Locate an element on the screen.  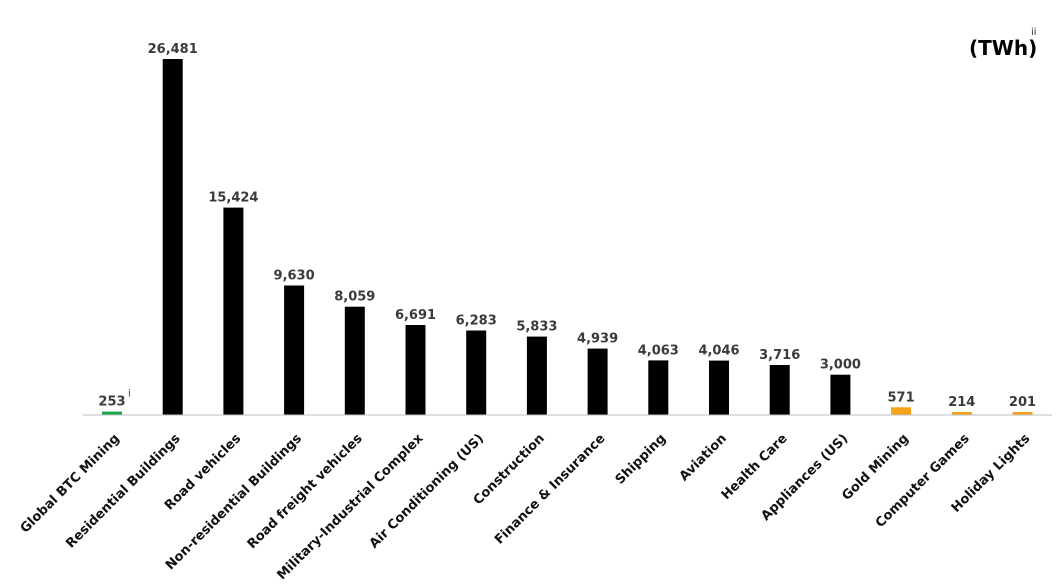
value-label-6: 6,283 is located at coordinates (476, 321).